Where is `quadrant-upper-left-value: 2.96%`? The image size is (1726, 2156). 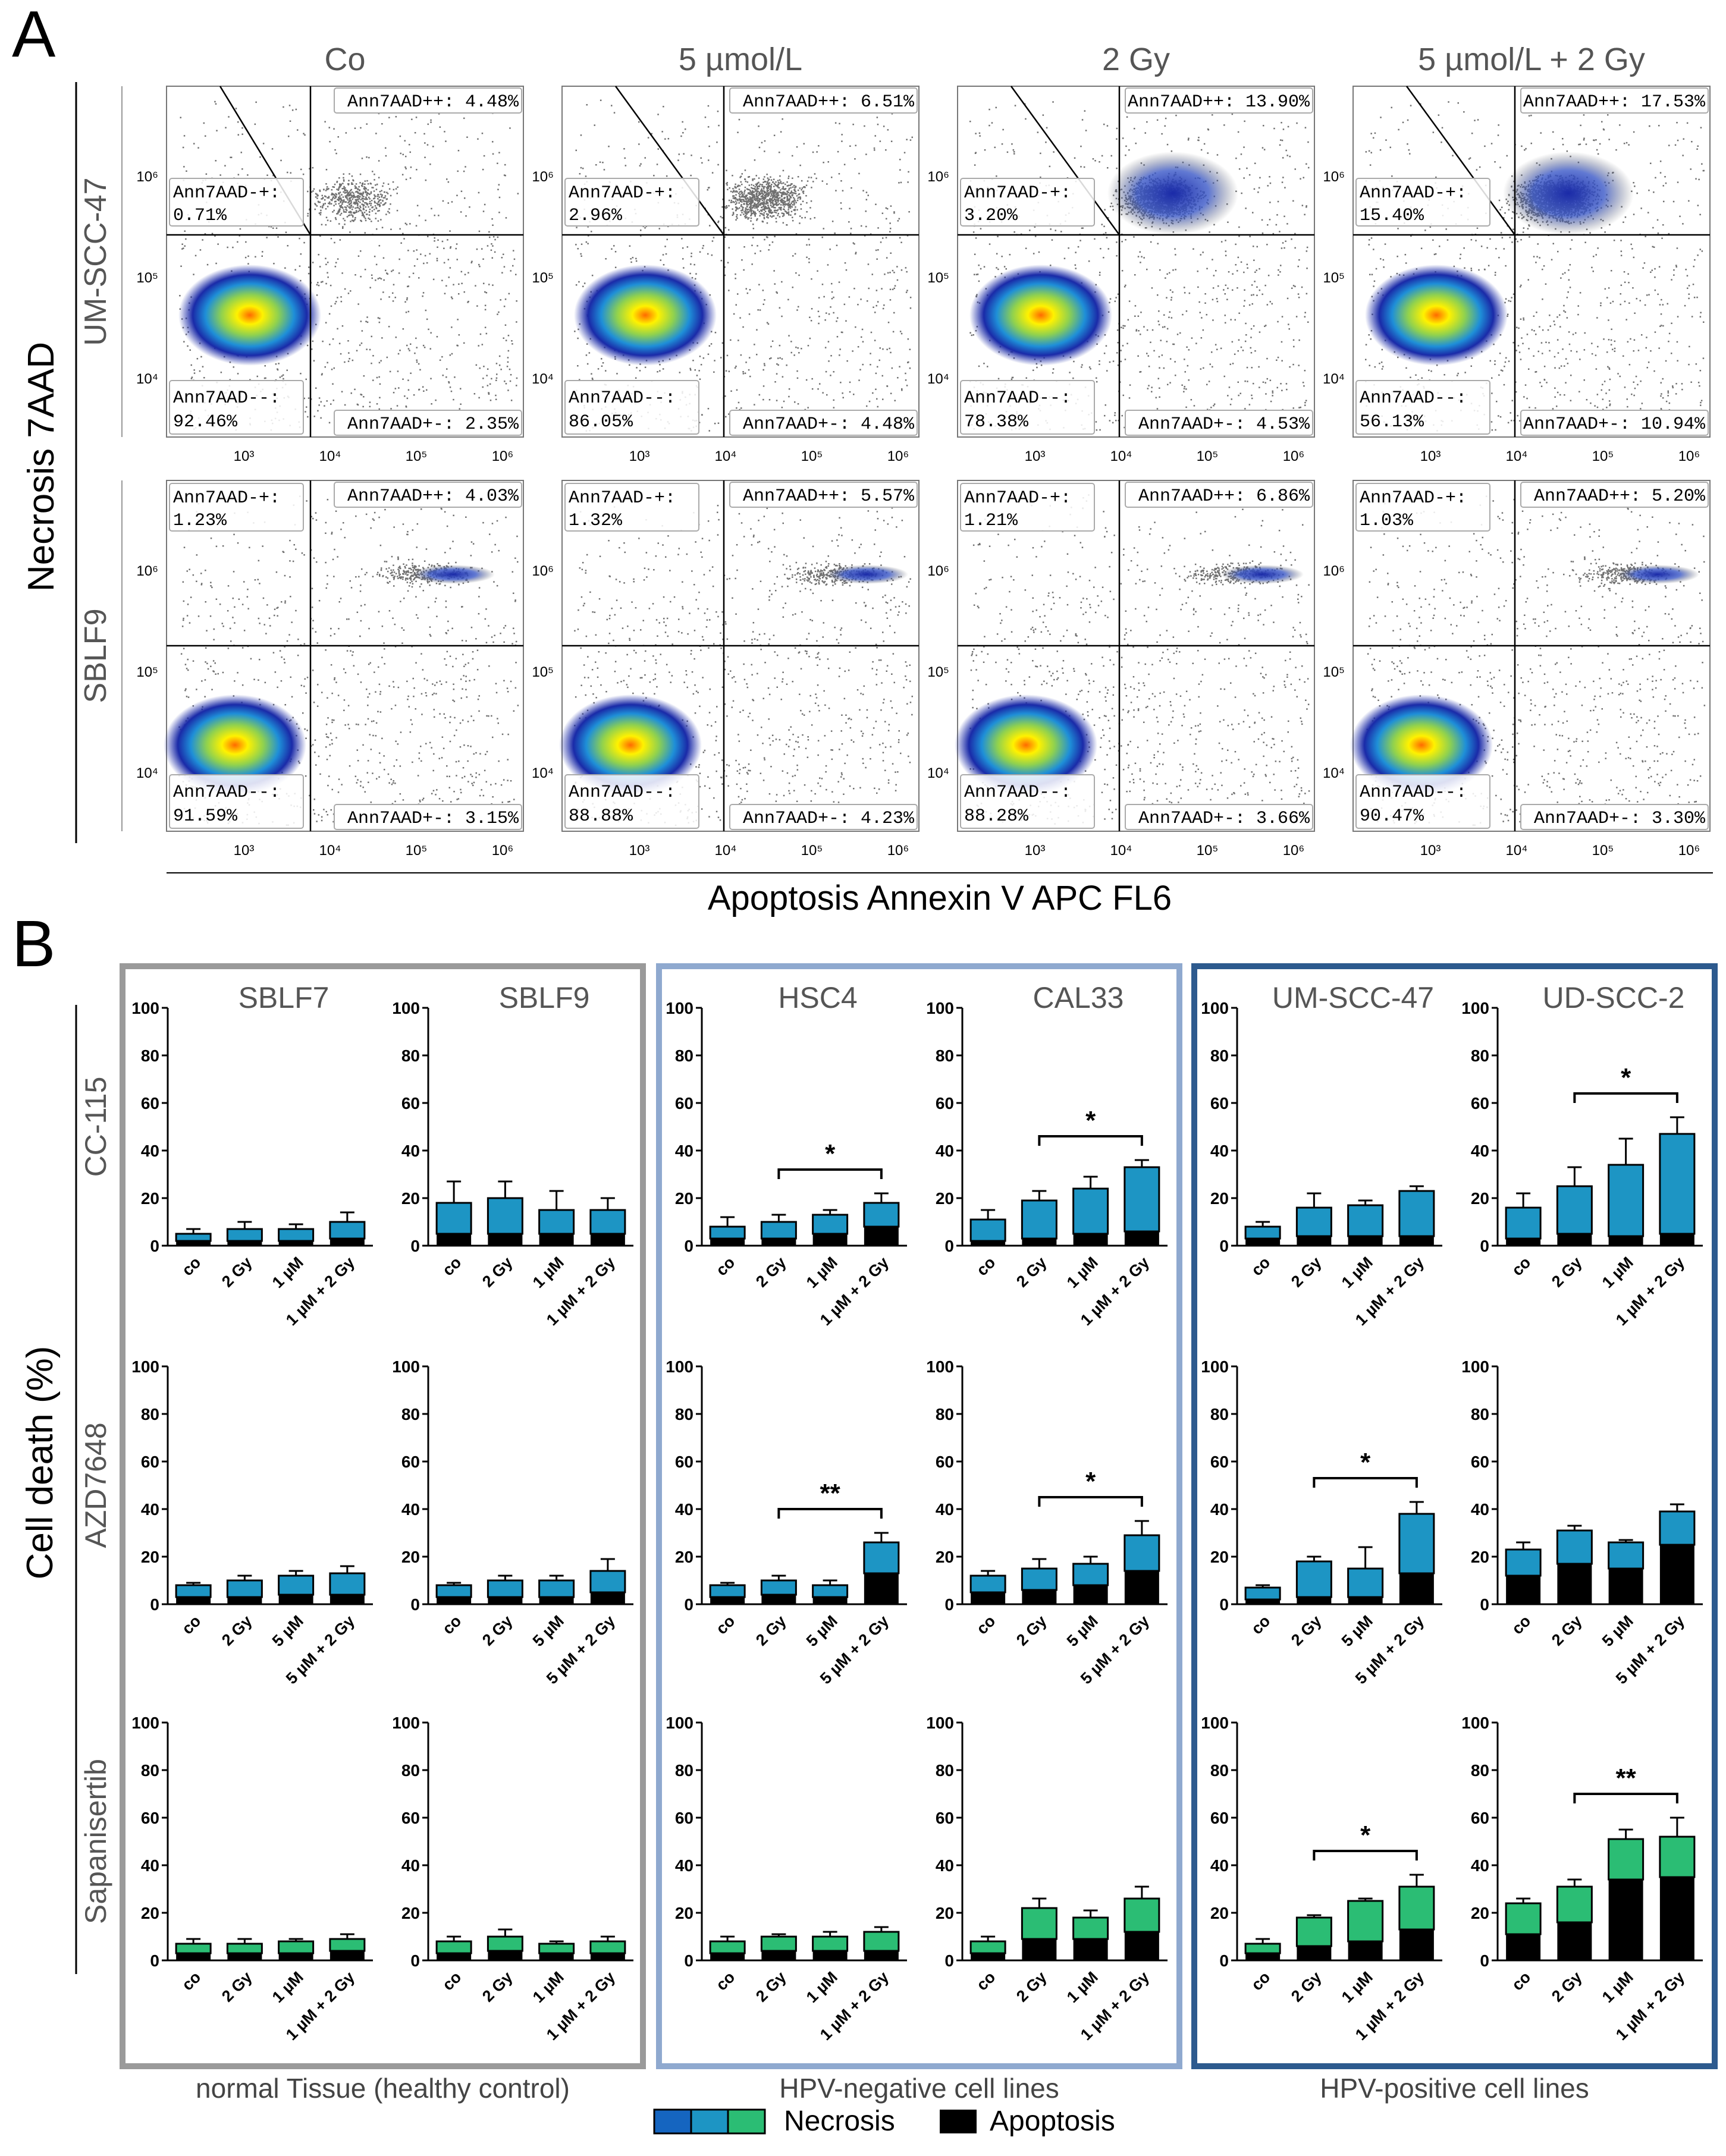 quadrant-upper-left-value: 2.96% is located at coordinates (596, 216).